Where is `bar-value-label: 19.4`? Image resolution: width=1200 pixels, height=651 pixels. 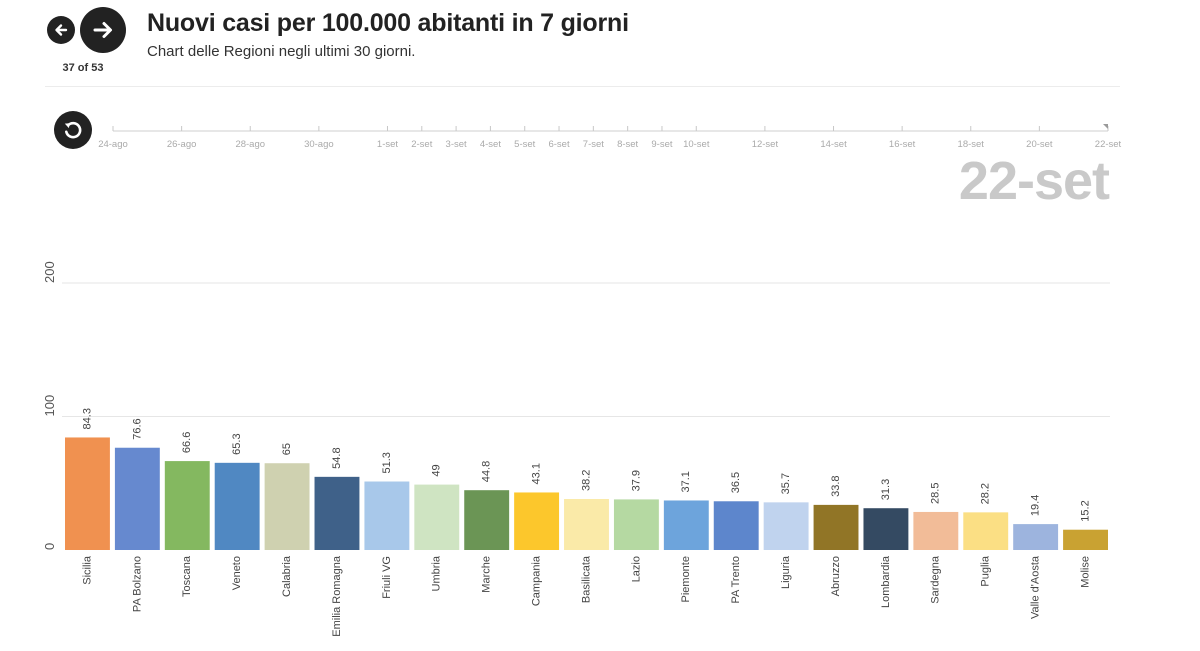 bar-value-label: 19.4 is located at coordinates (1036, 505).